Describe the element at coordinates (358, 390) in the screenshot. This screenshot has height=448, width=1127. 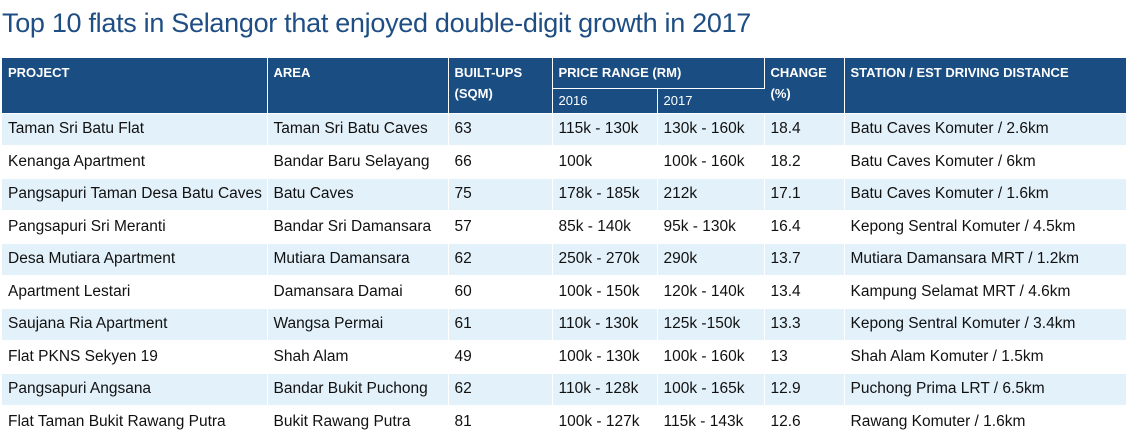
I see `cell-area: Bandar Bukit Puchong` at that location.